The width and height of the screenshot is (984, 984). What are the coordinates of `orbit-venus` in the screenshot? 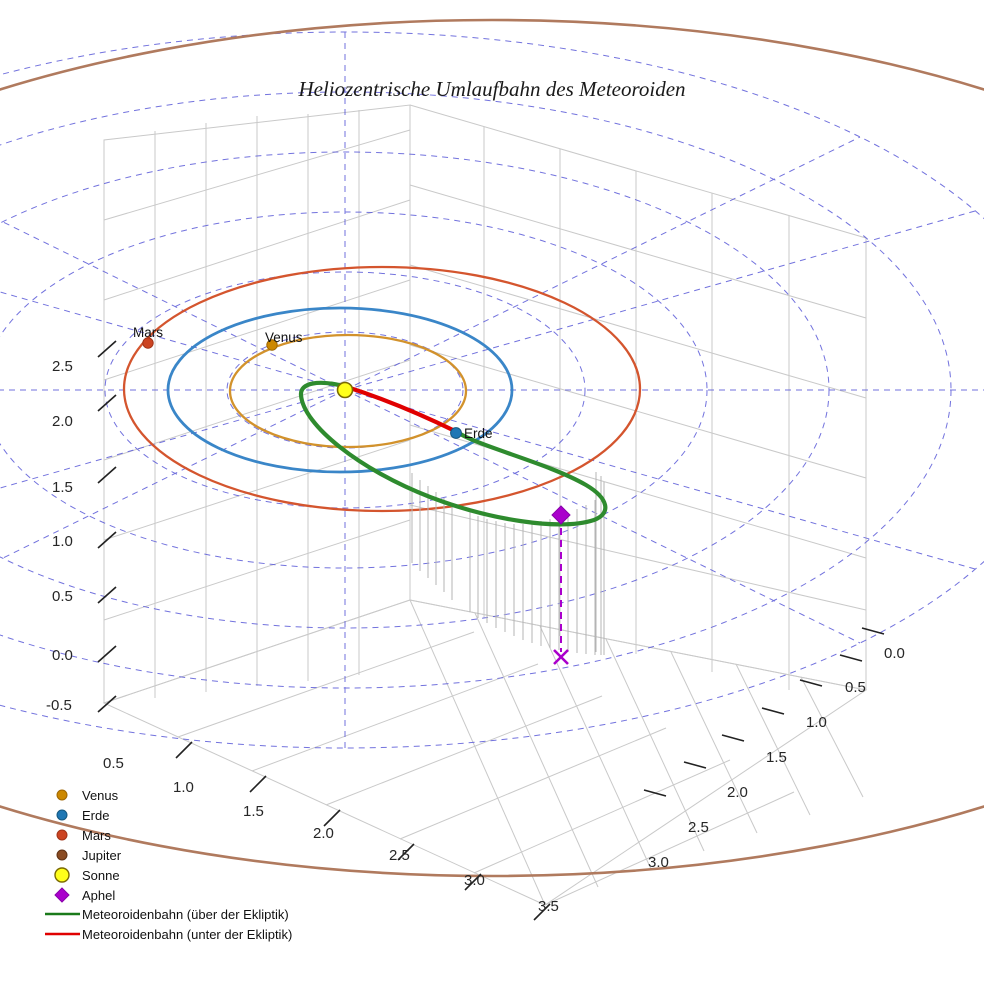 It's located at (348, 391).